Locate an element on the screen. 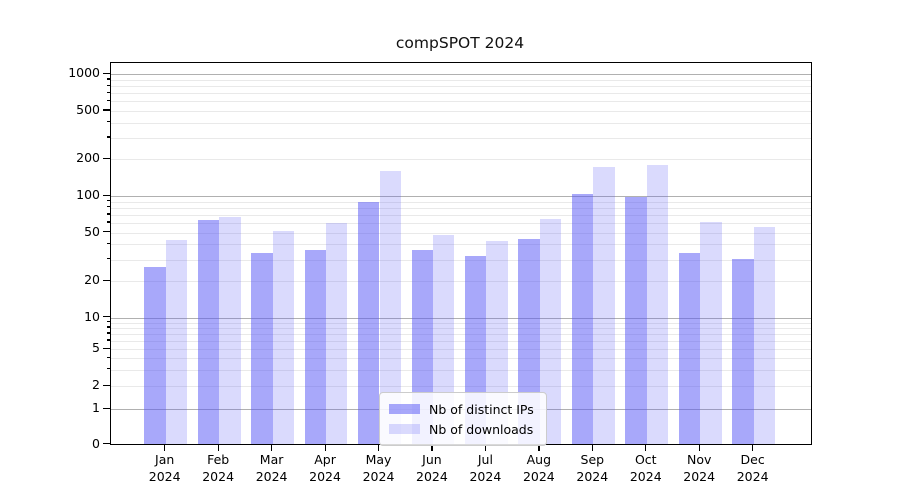 The height and width of the screenshot is (500, 900). y-axis-tick-label: 100 is located at coordinates (88, 194).